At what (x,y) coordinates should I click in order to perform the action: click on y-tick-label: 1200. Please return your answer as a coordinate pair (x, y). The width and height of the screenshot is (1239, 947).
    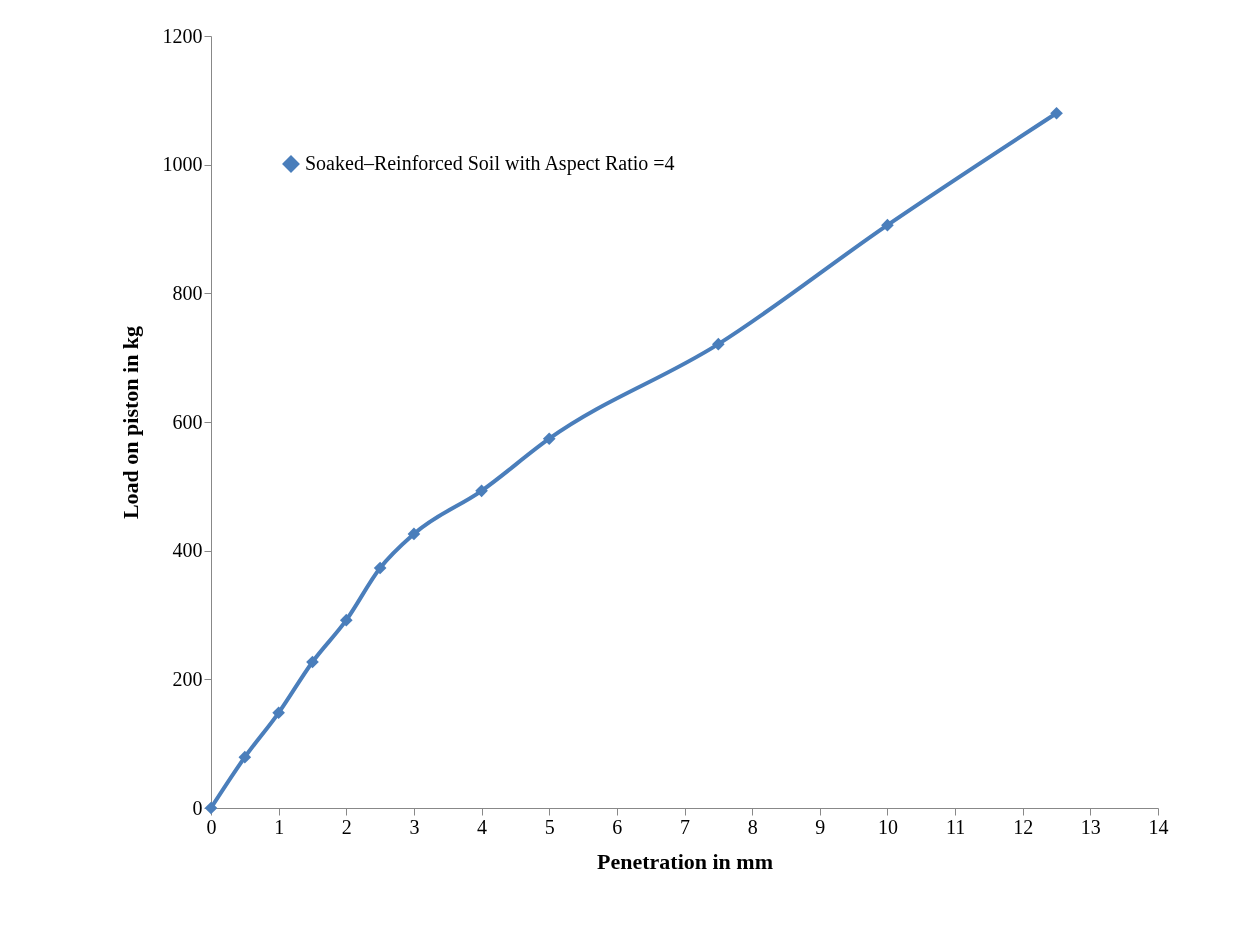
    Looking at the image, I should click on (182, 35).